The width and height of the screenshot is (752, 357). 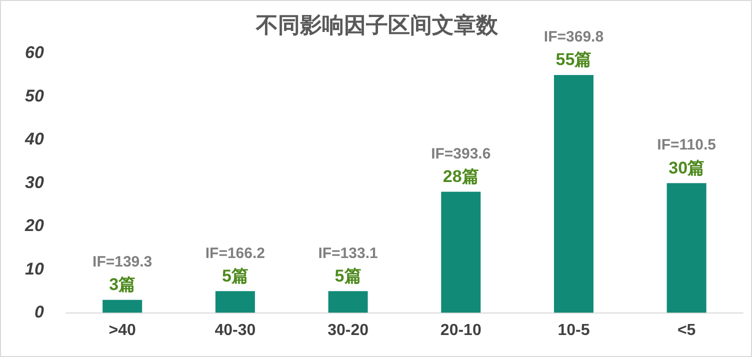 What do you see at coordinates (461, 330) in the screenshot?
I see `x-tick-label: 20-10` at bounding box center [461, 330].